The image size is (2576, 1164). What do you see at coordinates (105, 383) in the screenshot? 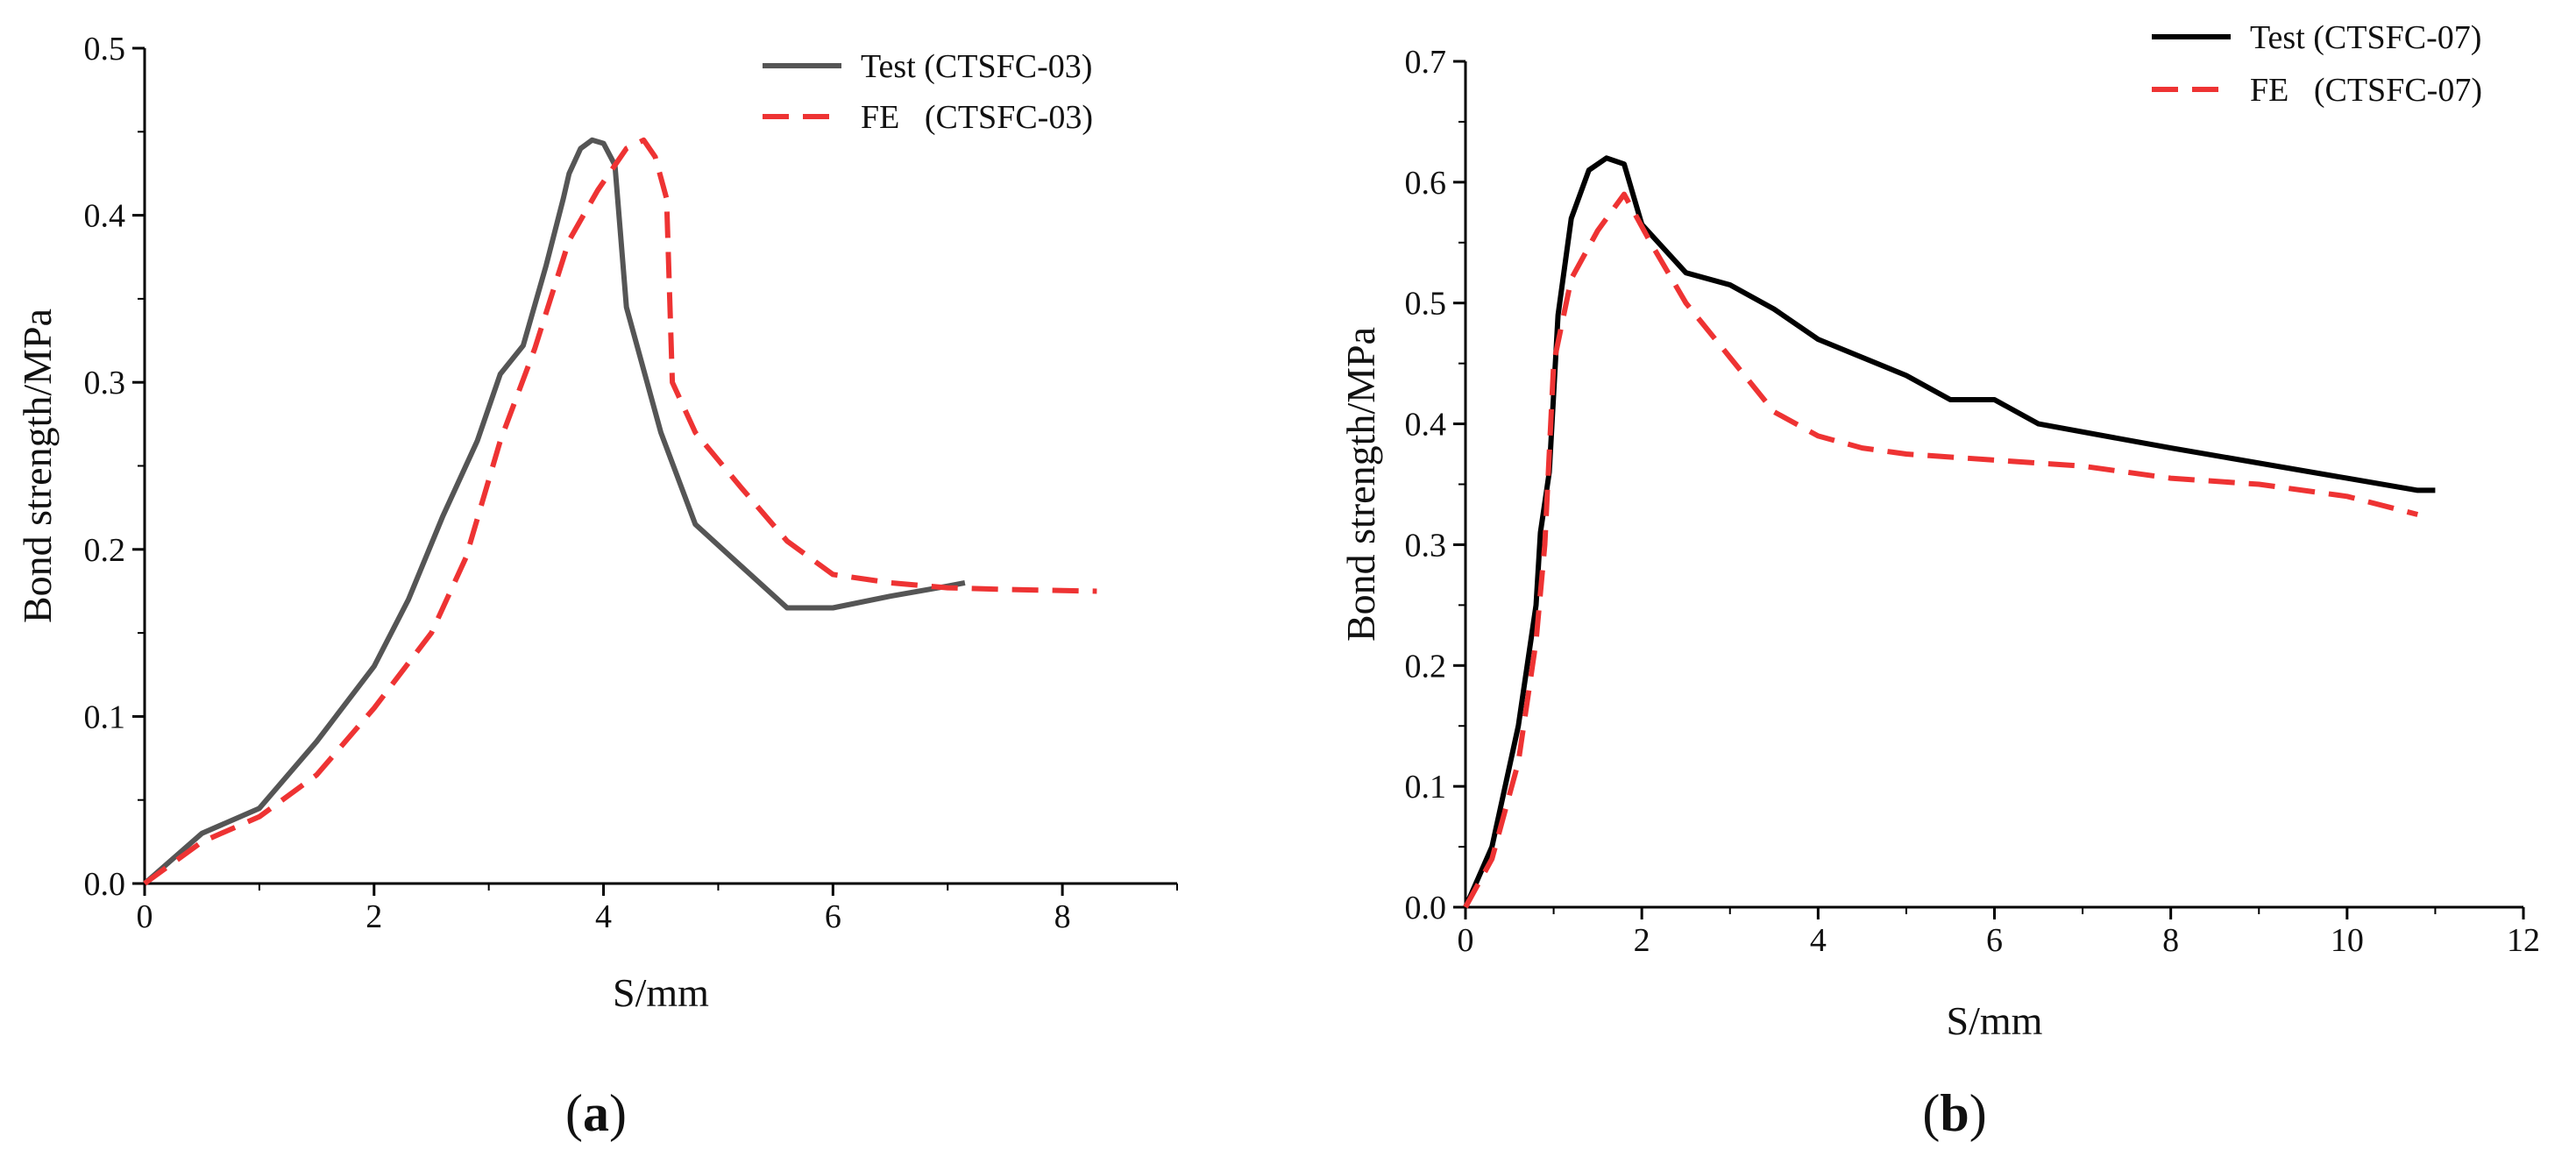
I see `chart-a-y-tick-label: 0.3` at bounding box center [105, 383].